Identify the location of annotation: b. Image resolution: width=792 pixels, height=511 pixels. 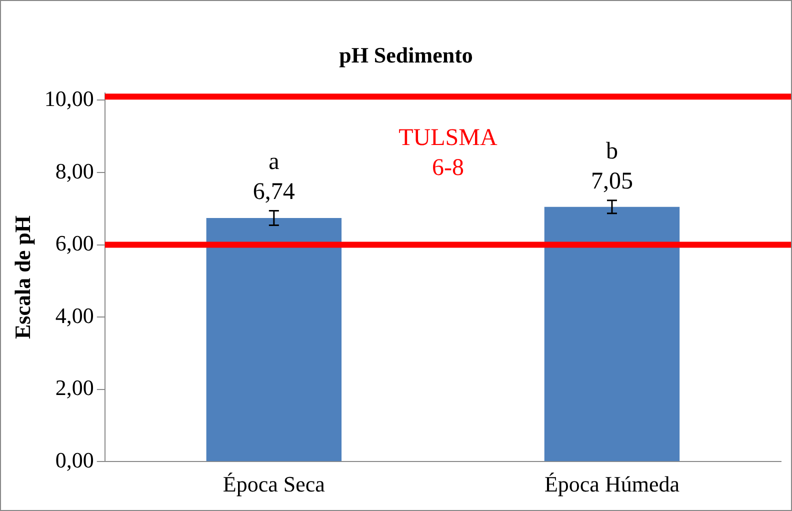
(612, 151).